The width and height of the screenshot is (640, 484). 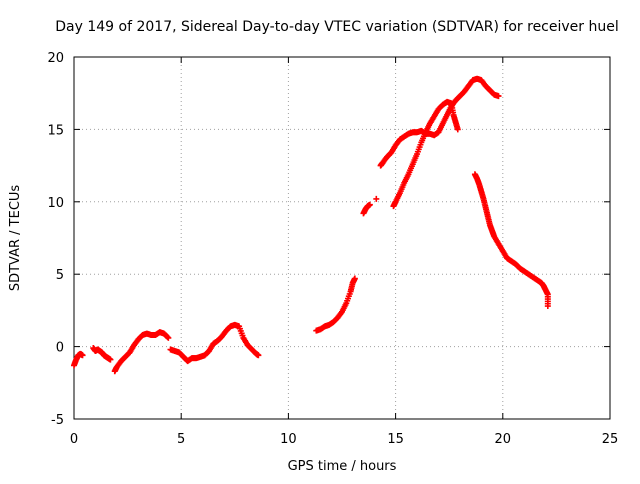 What do you see at coordinates (181, 439) in the screenshot?
I see `x-tick-label: 5` at bounding box center [181, 439].